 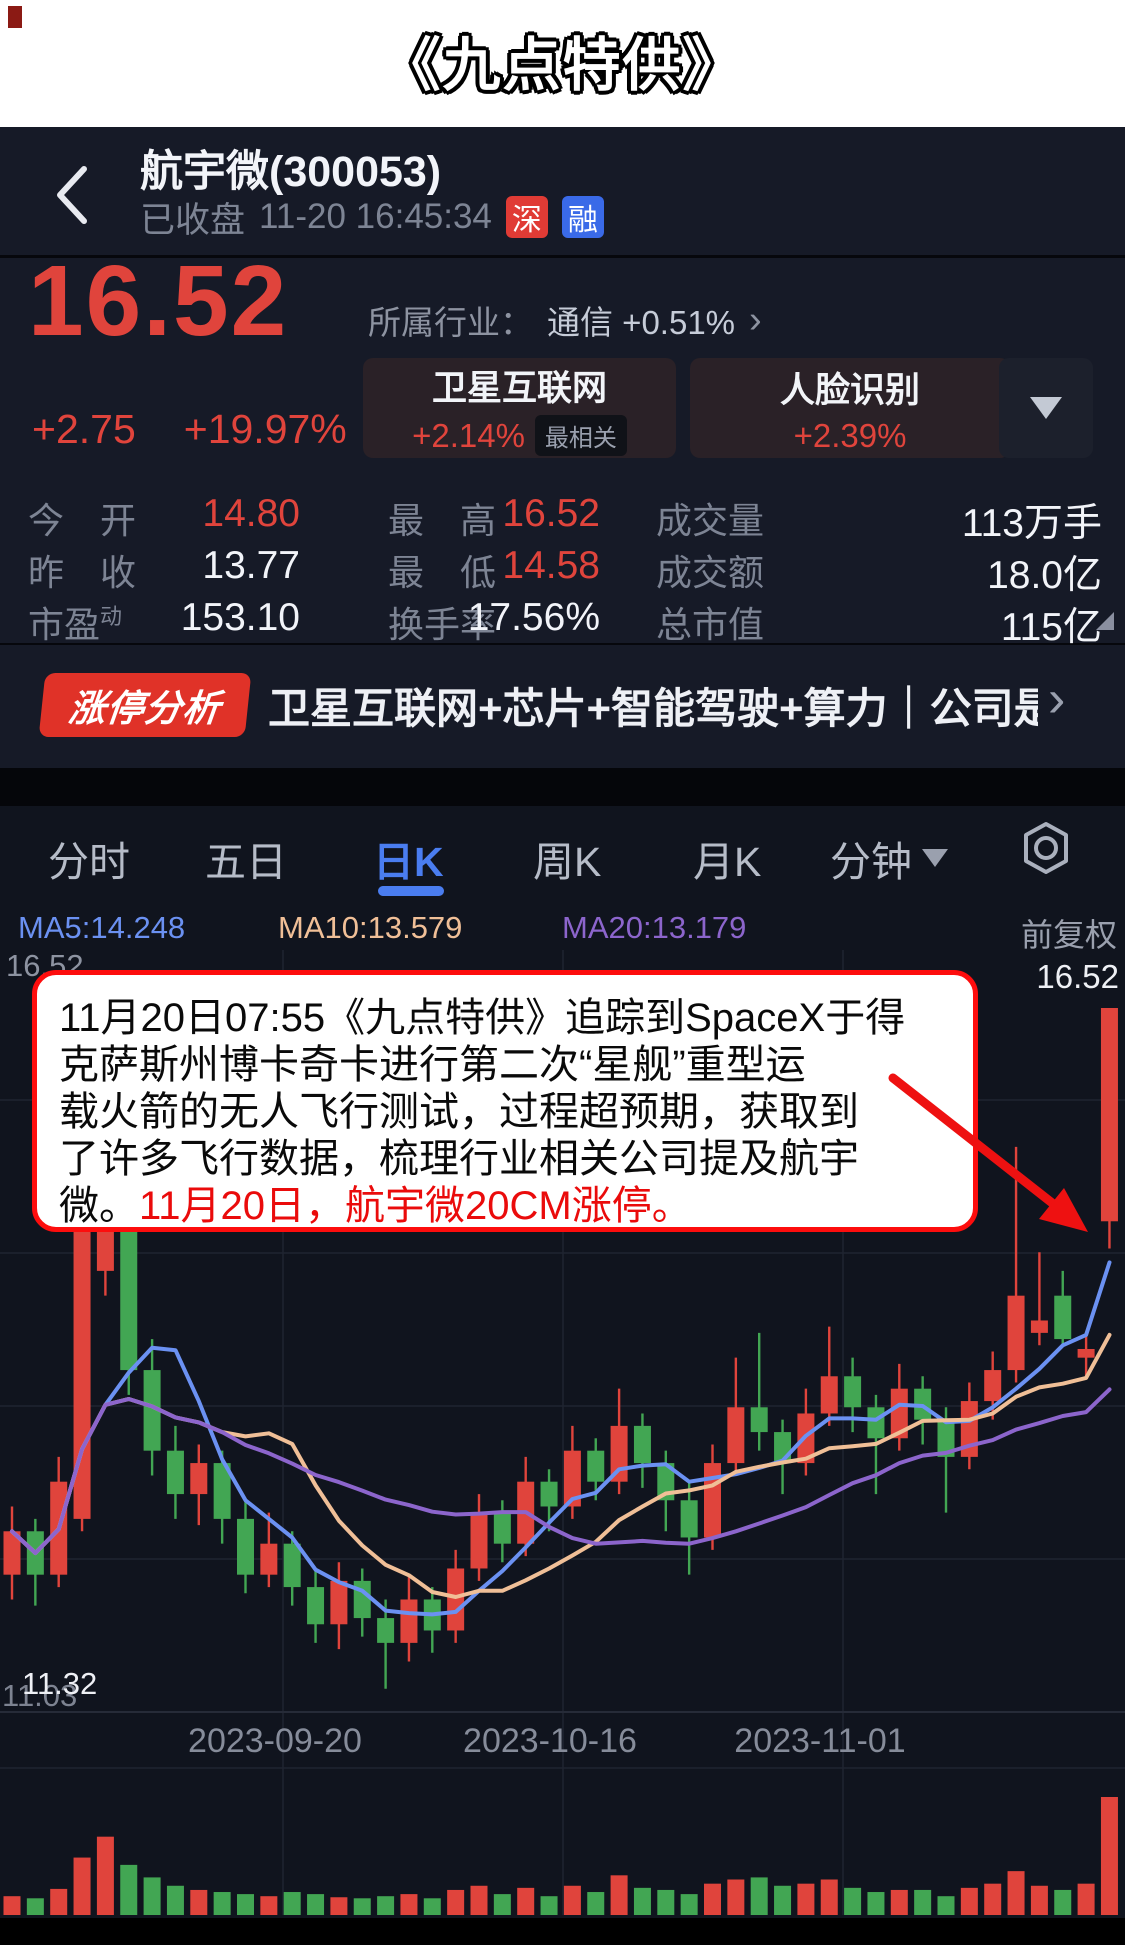 I want to click on concept-pct: +2.39%, so click(x=850, y=435).